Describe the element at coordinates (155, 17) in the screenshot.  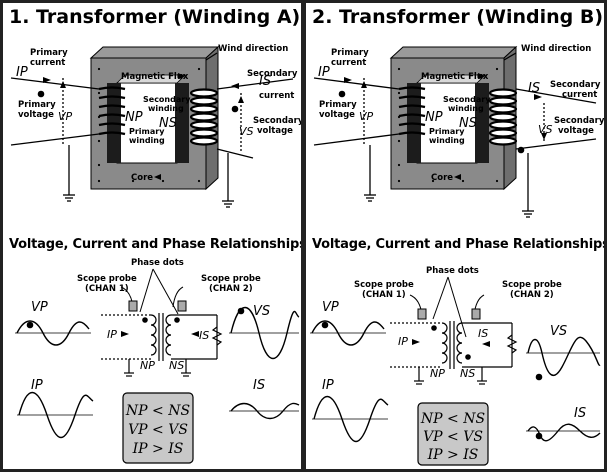
I see `panel-title: 1. Transformer (Winding A)` at that location.